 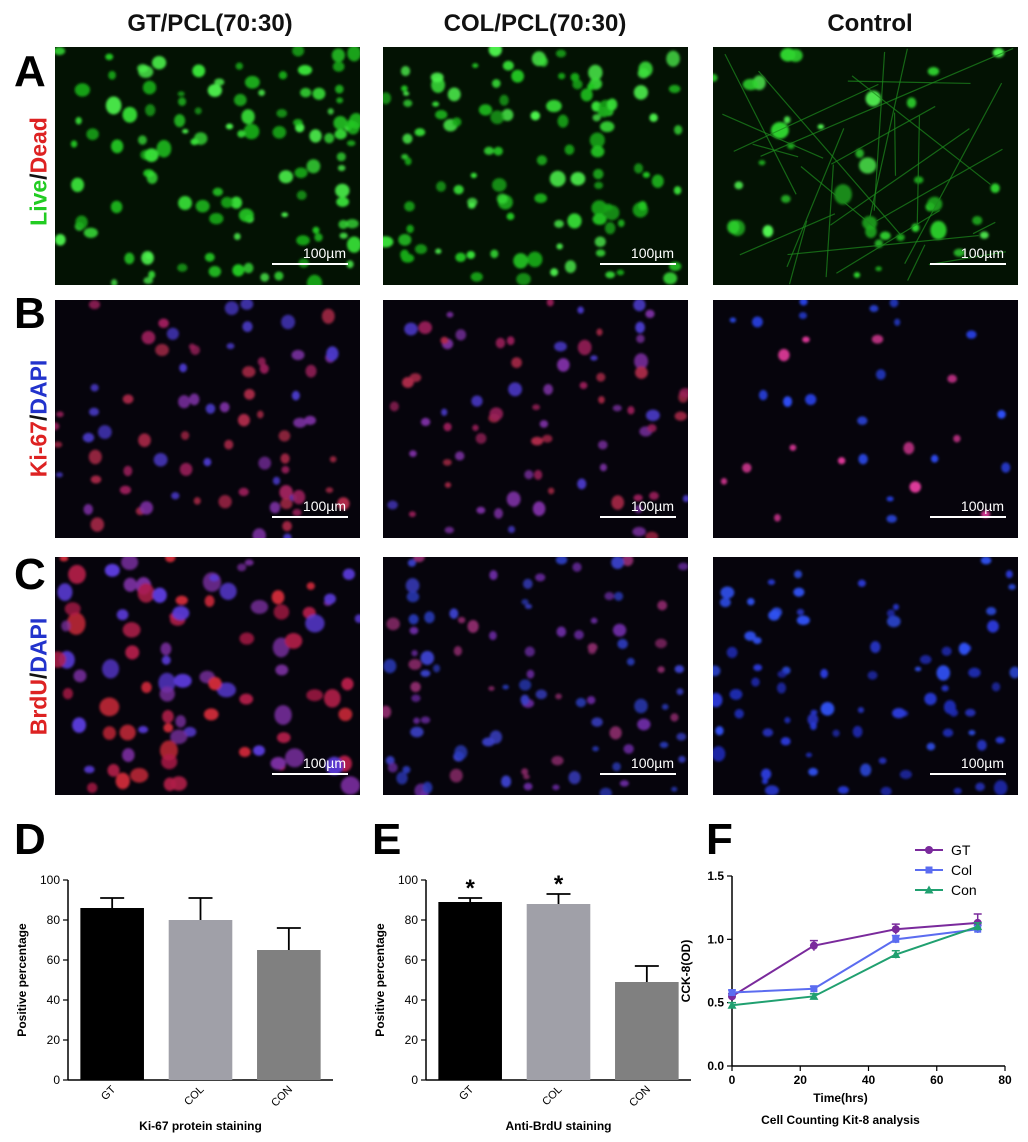 I want to click on row-label-b-part-2: /, so click(x=38, y=418).